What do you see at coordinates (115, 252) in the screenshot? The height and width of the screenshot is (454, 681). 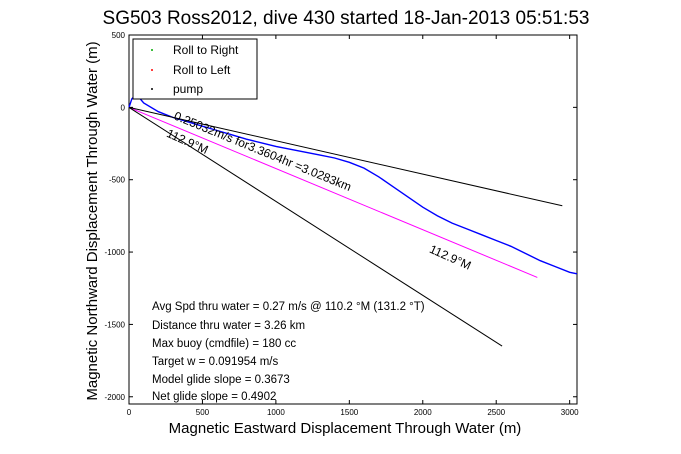 I see `y-tick-label: -1000` at bounding box center [115, 252].